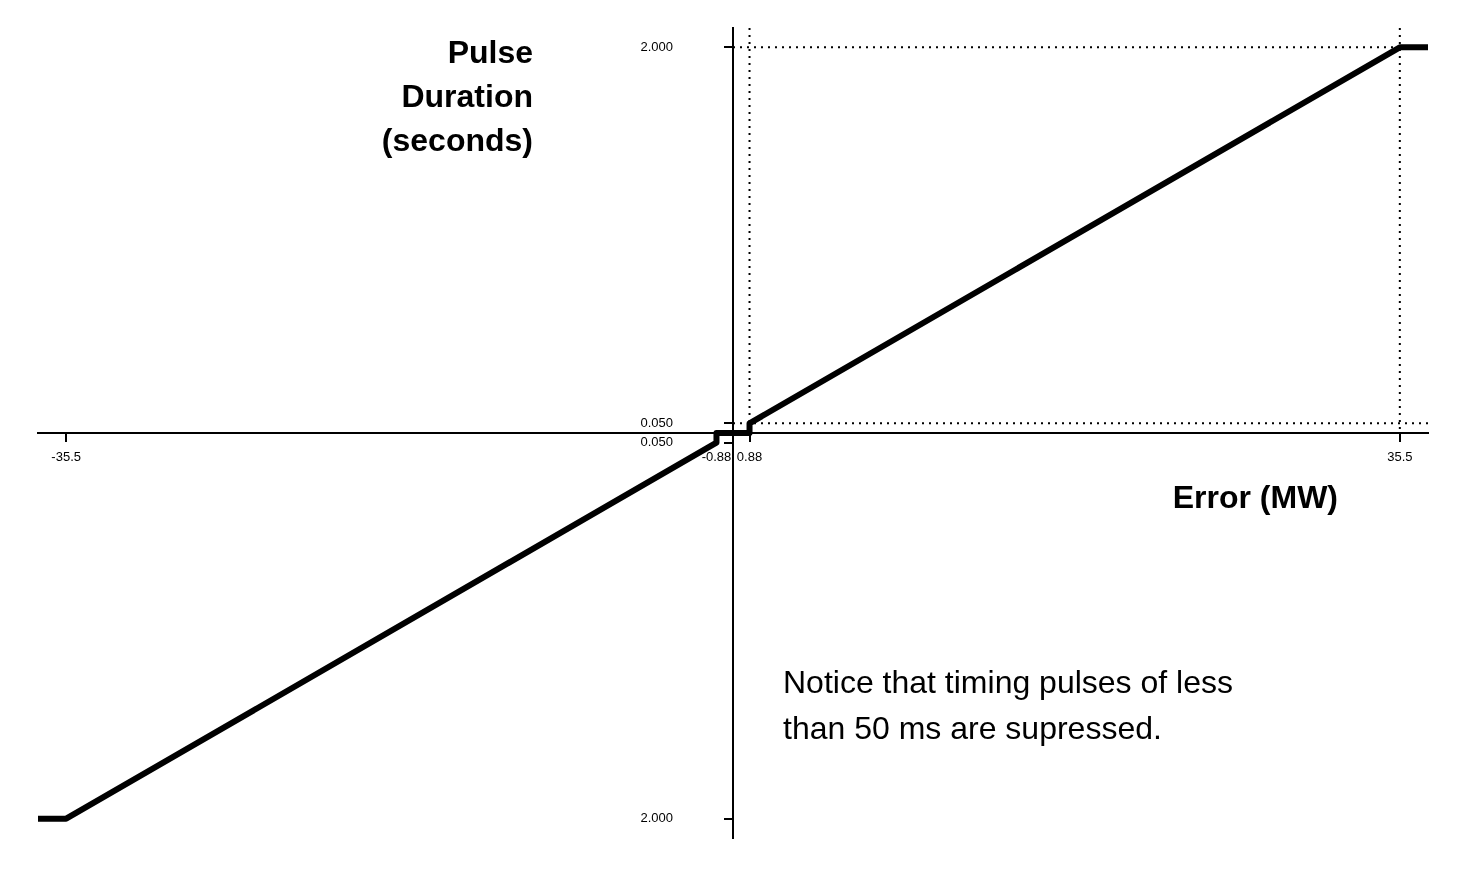 The height and width of the screenshot is (871, 1459). What do you see at coordinates (716, 457) in the screenshot?
I see `x-tick-label: -0.88` at bounding box center [716, 457].